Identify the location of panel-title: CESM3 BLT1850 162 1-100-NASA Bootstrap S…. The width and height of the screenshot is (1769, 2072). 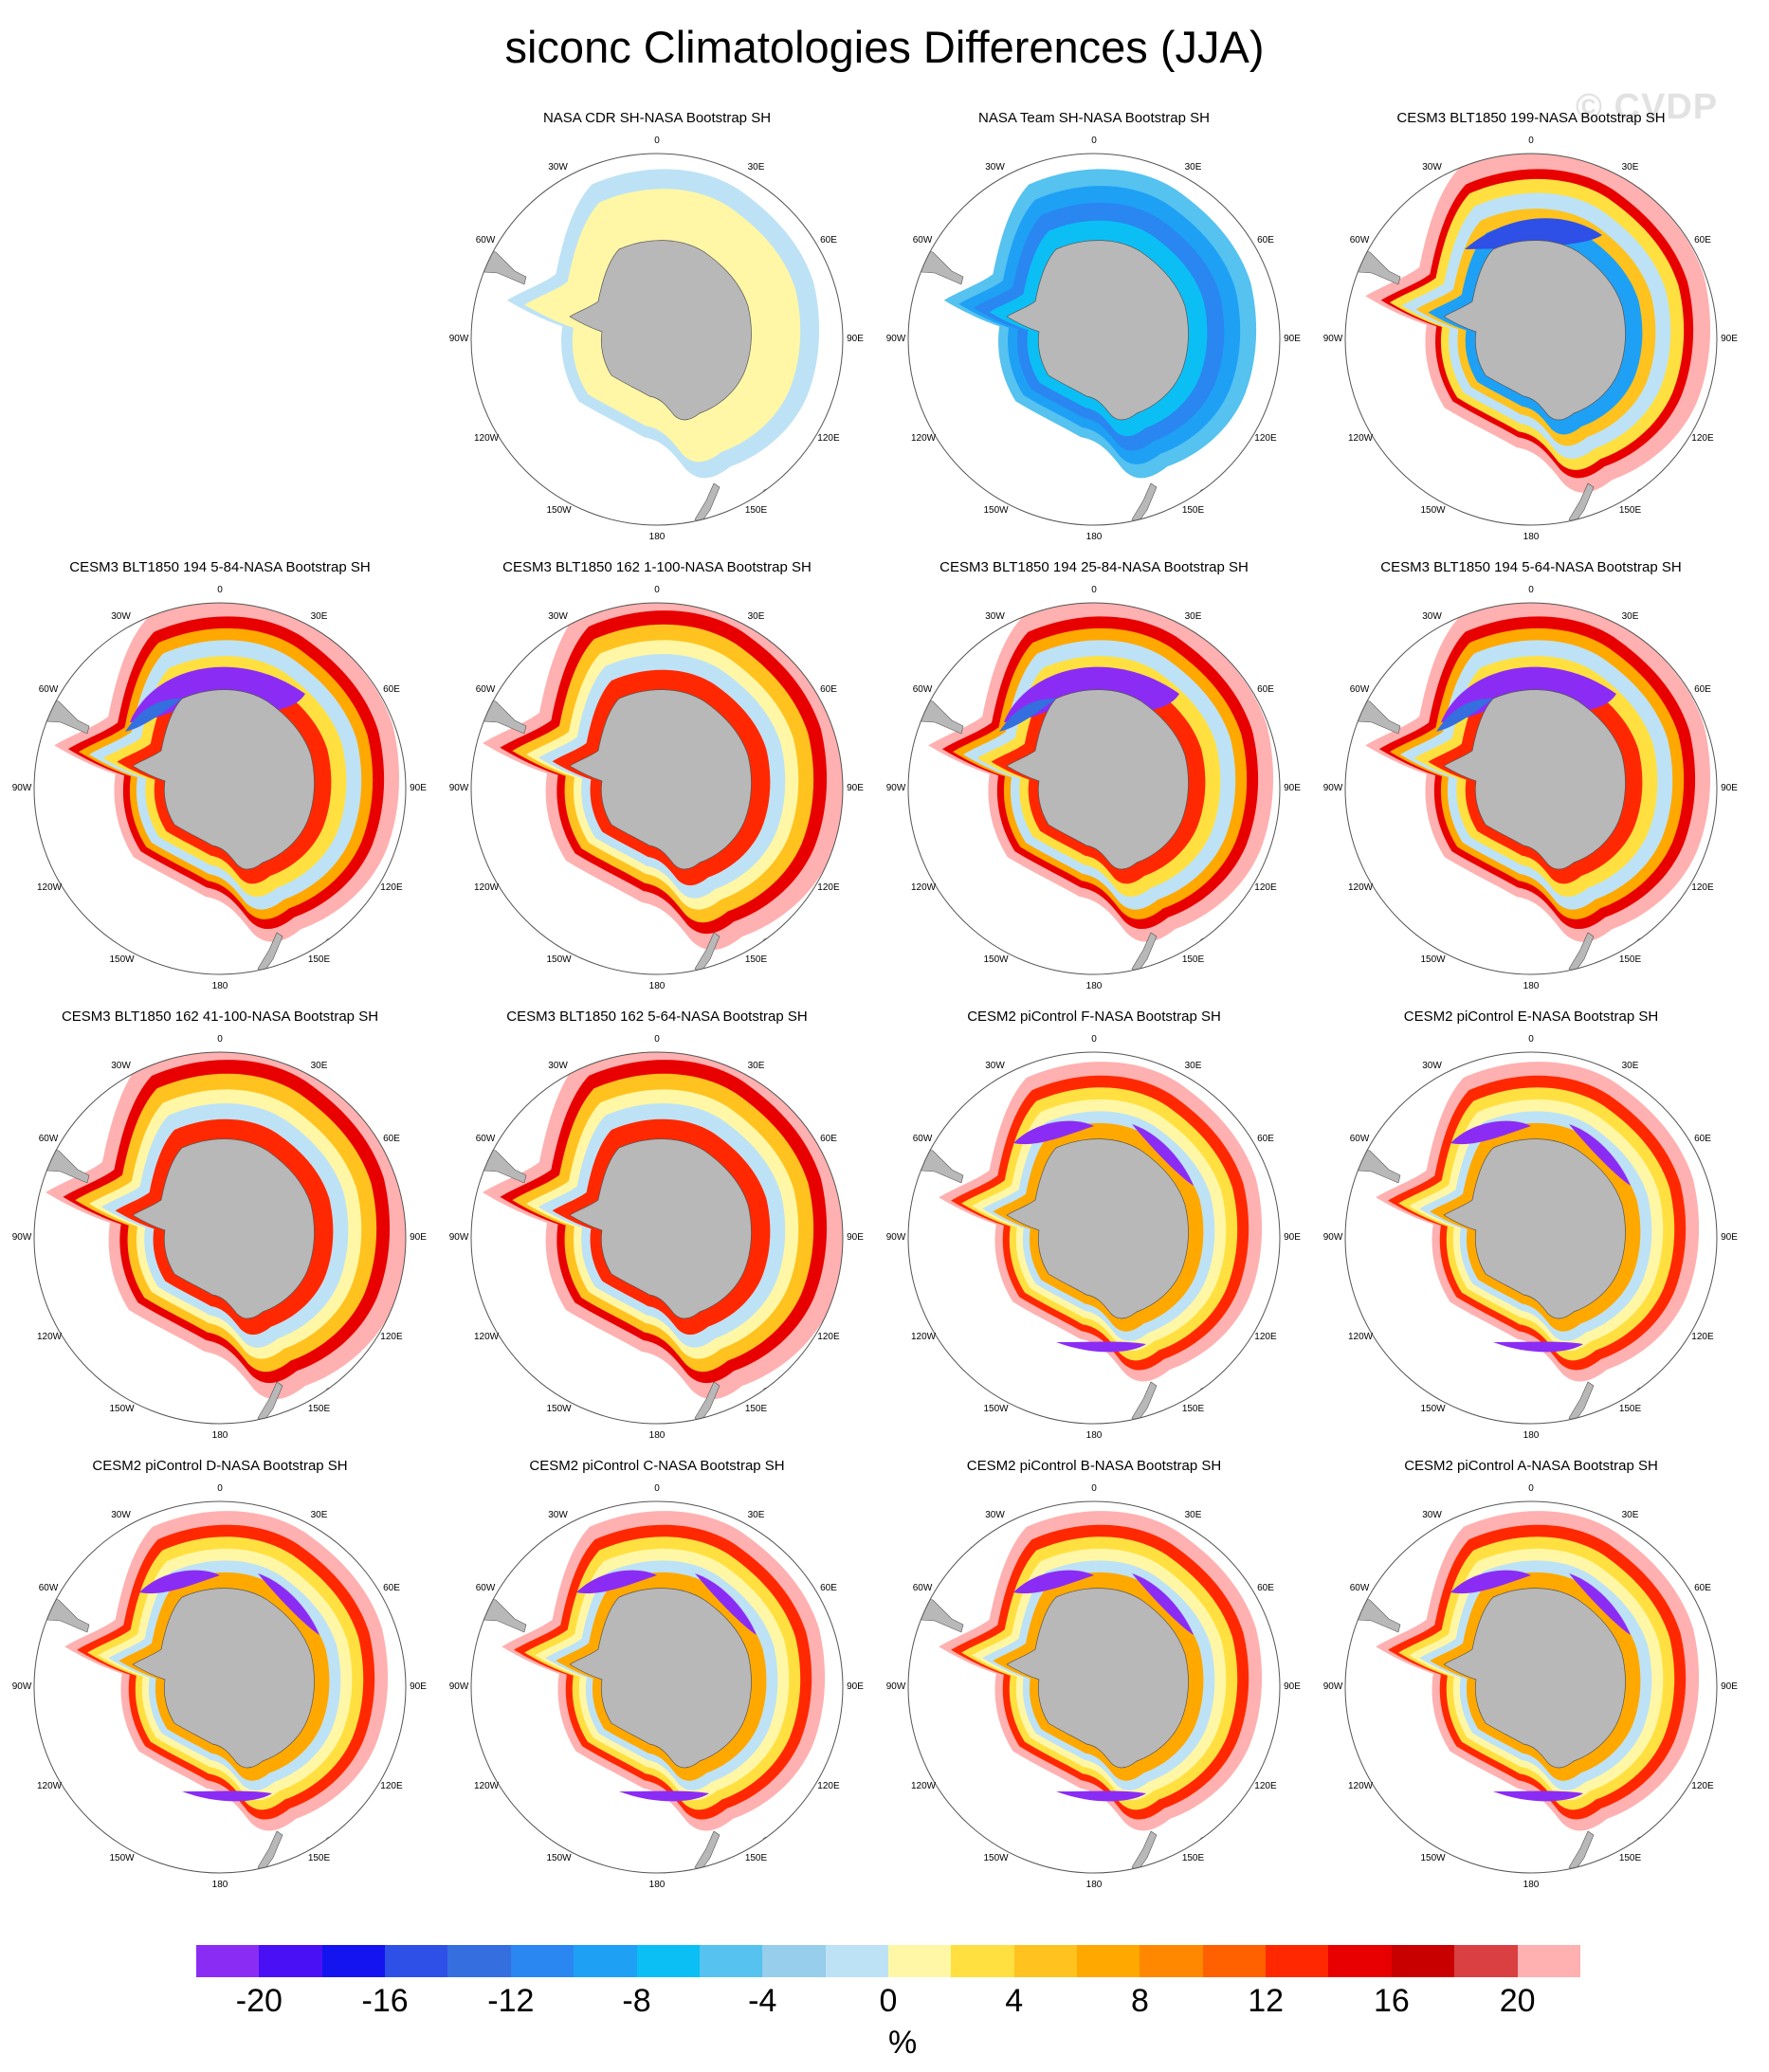
(657, 567).